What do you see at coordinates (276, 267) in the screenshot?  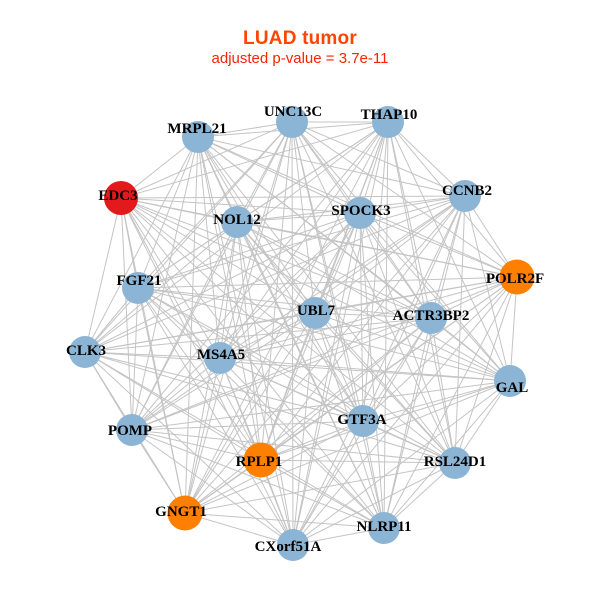 I see `edge-NOL12-UBL7` at bounding box center [276, 267].